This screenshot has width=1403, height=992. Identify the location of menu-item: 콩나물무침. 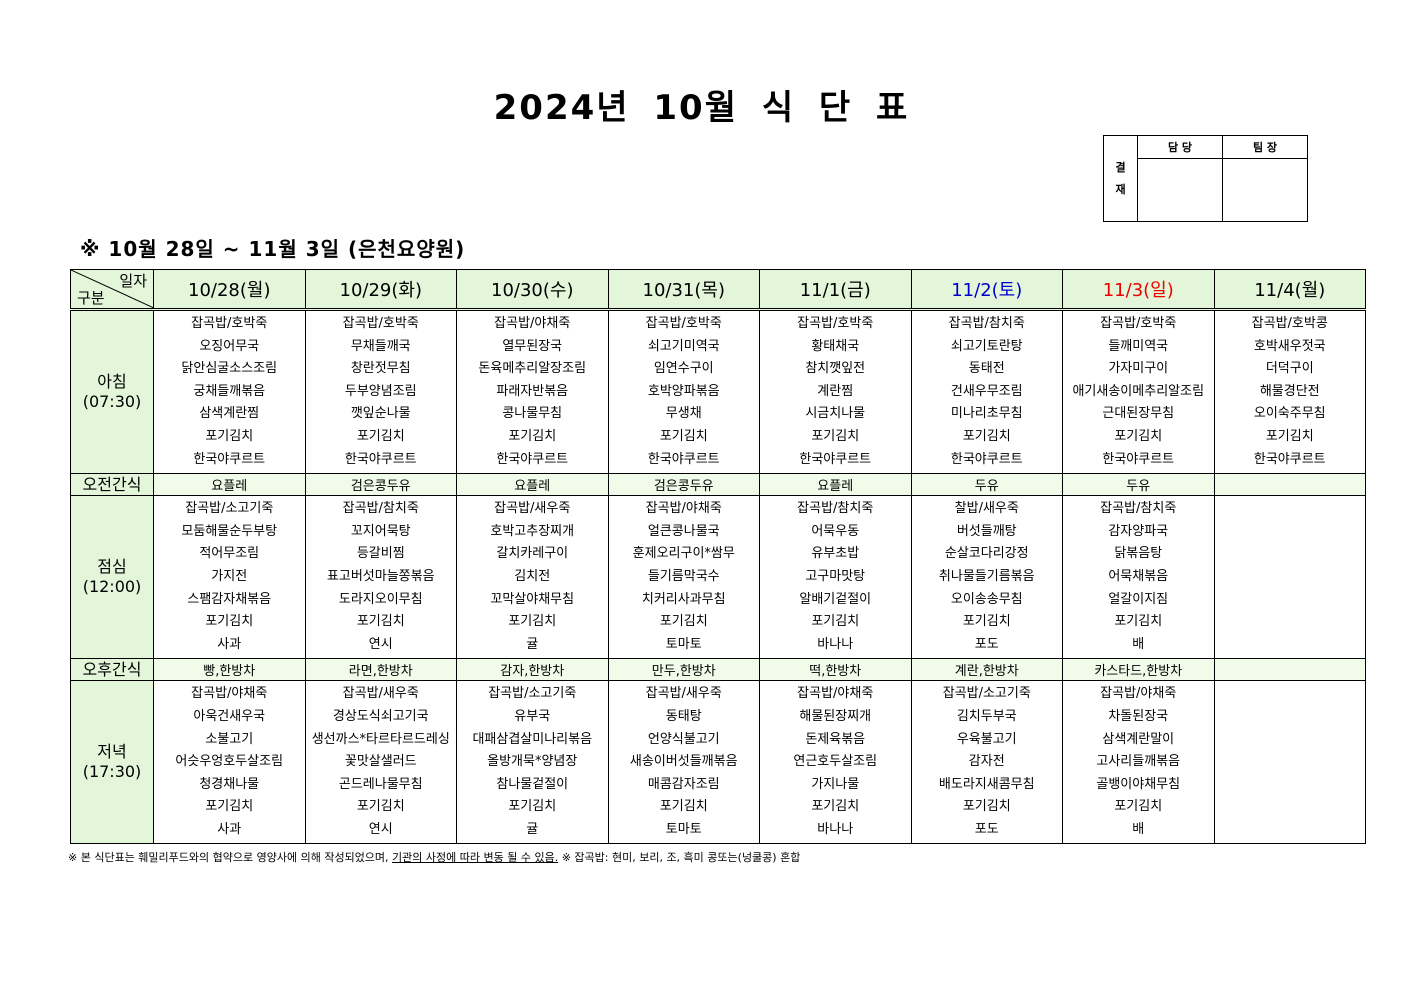
(532, 414).